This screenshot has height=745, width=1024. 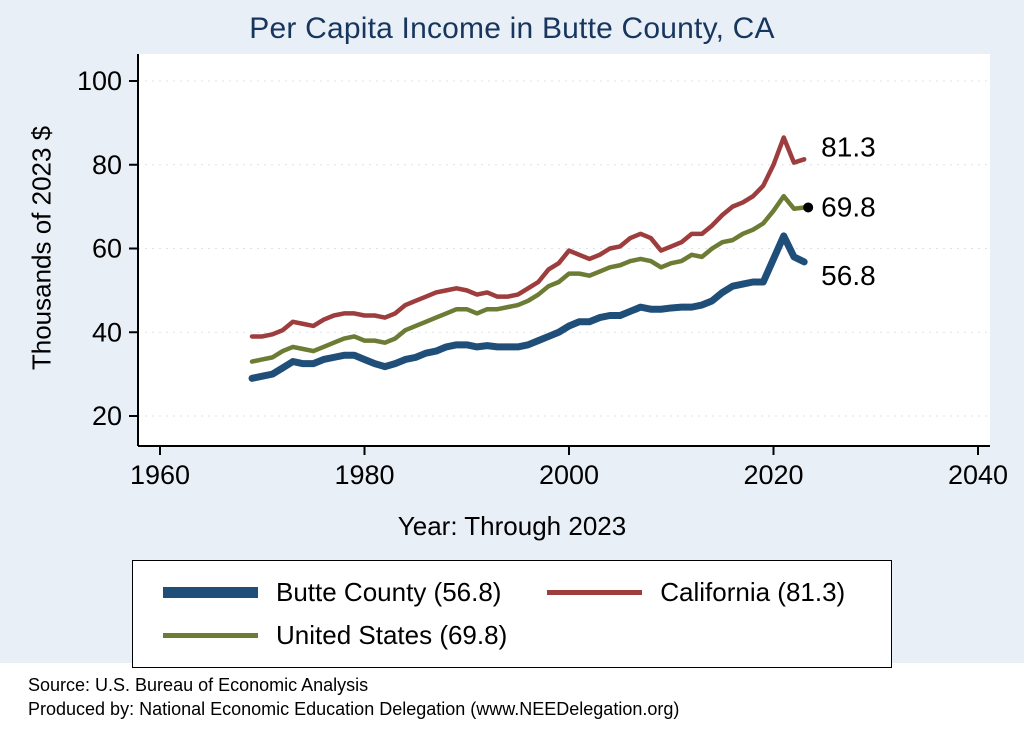 I want to click on series-line-united-states, so click(x=528, y=278).